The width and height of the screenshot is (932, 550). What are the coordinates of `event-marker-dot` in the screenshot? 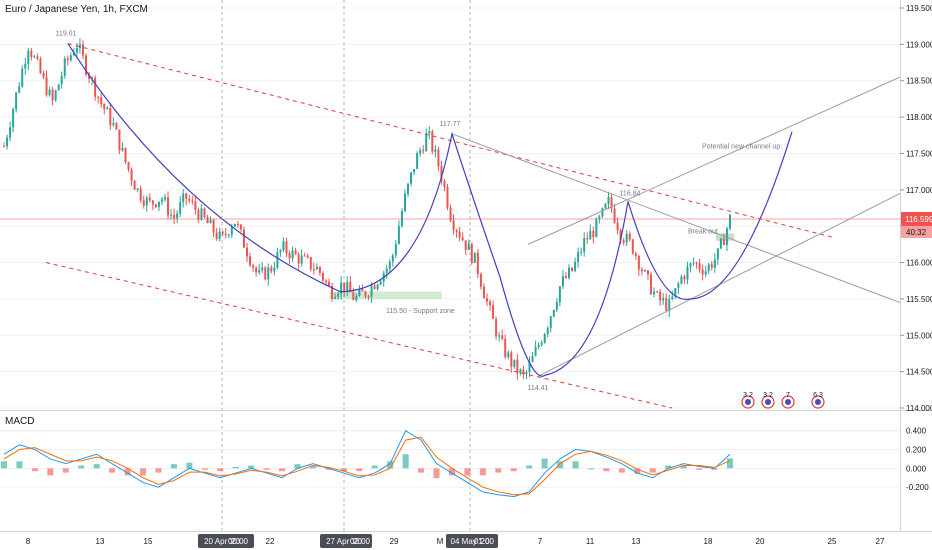 It's located at (768, 402).